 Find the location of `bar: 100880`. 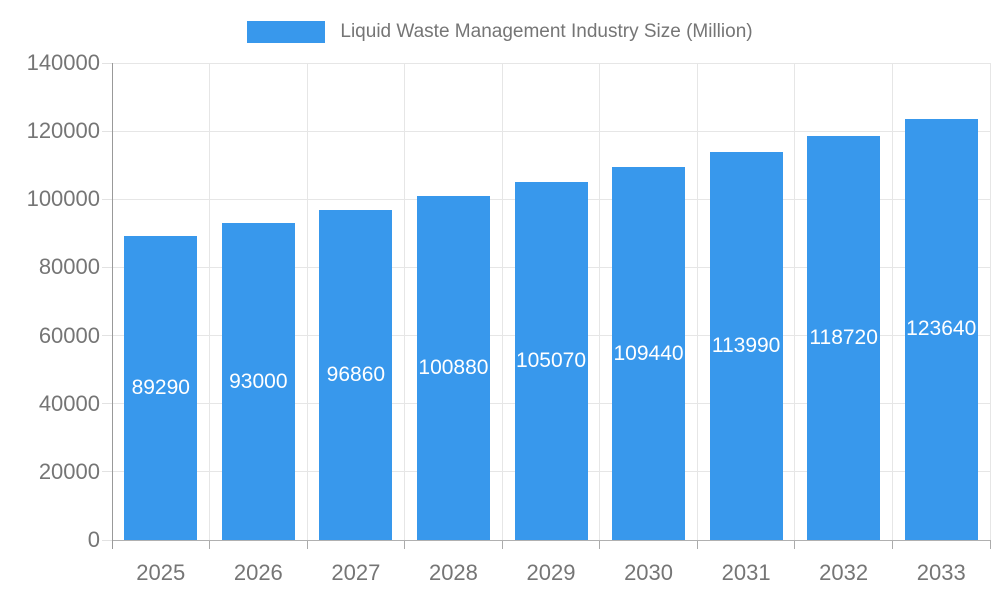

bar: 100880 is located at coordinates (453, 368).